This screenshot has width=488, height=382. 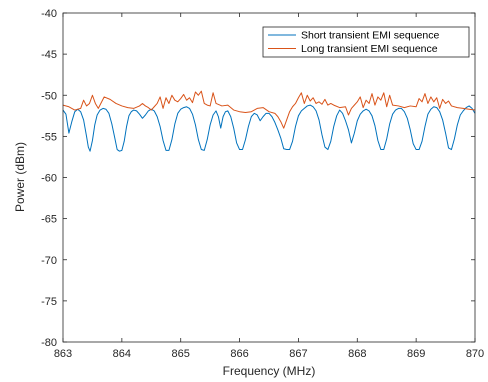 What do you see at coordinates (181, 354) in the screenshot?
I see `x-tick-label: 865` at bounding box center [181, 354].